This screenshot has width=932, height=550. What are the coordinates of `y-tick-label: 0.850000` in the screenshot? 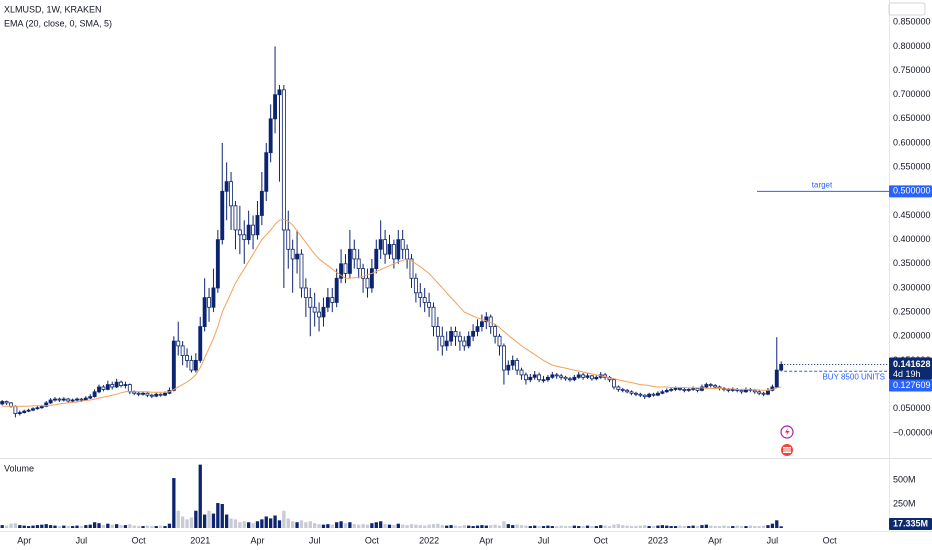 It's located at (912, 22).